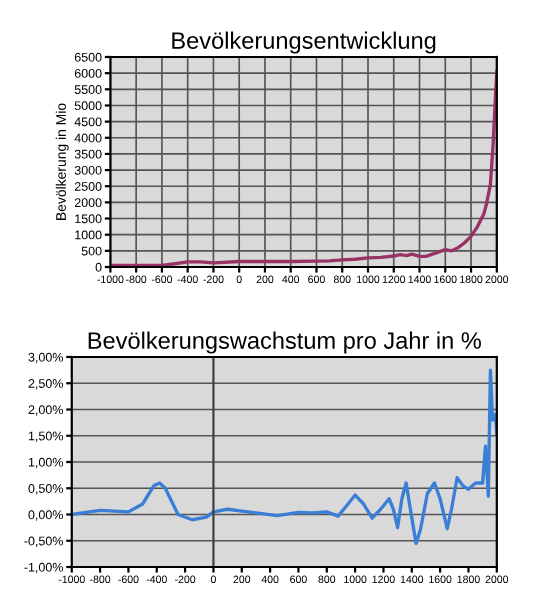 This screenshot has height=600, width=552. Describe the element at coordinates (304, 42) in the screenshot. I see `chart-title: Bevölkerungsentwicklung` at that location.